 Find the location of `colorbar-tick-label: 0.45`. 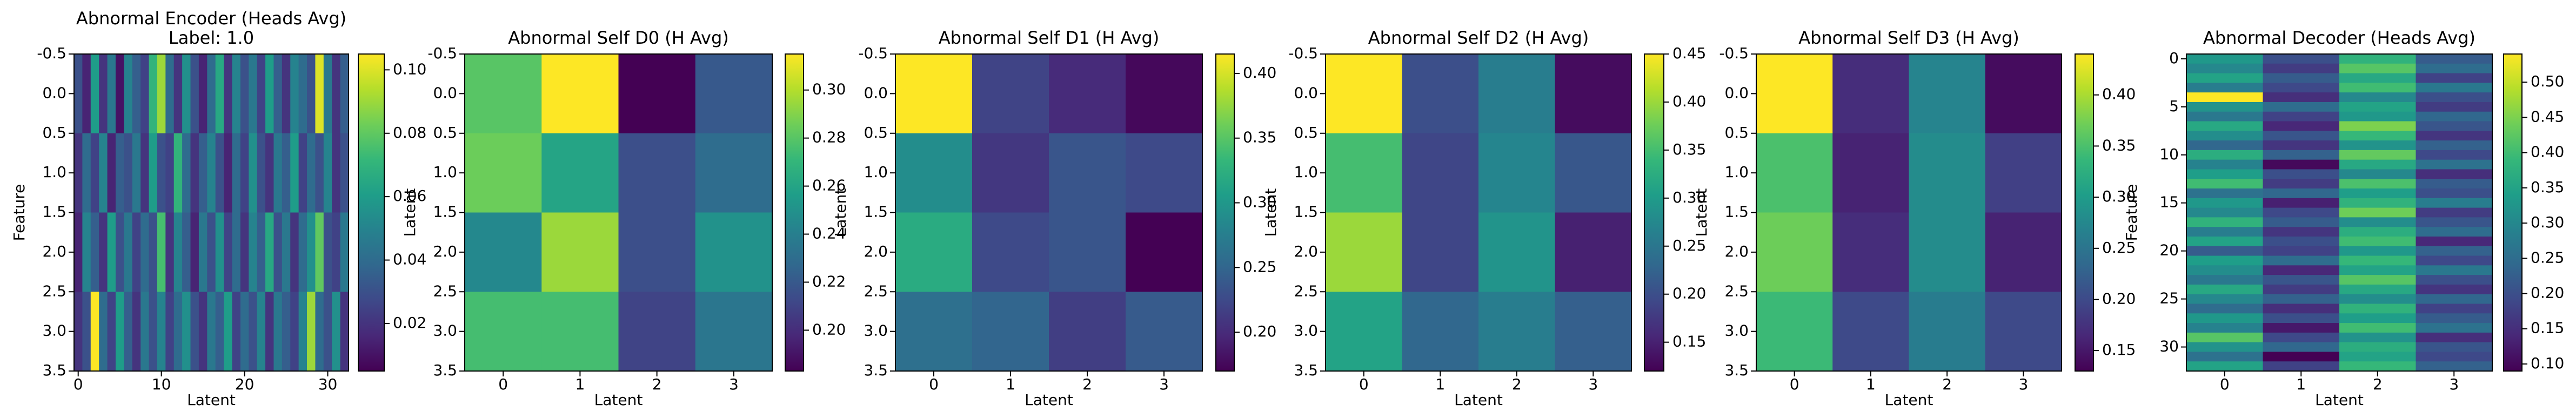

colorbar-tick-label: 0.45 is located at coordinates (1689, 53).